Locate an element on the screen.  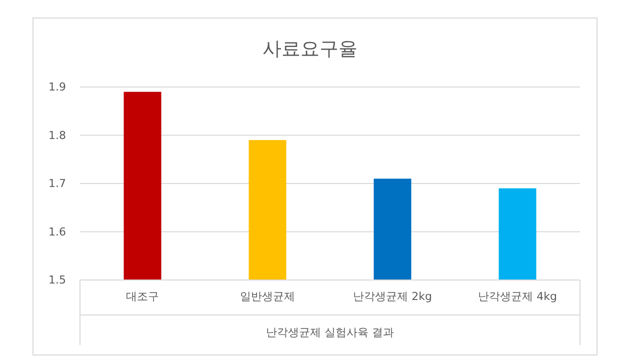
y-tick-label: 1.6 is located at coordinates (57, 231).